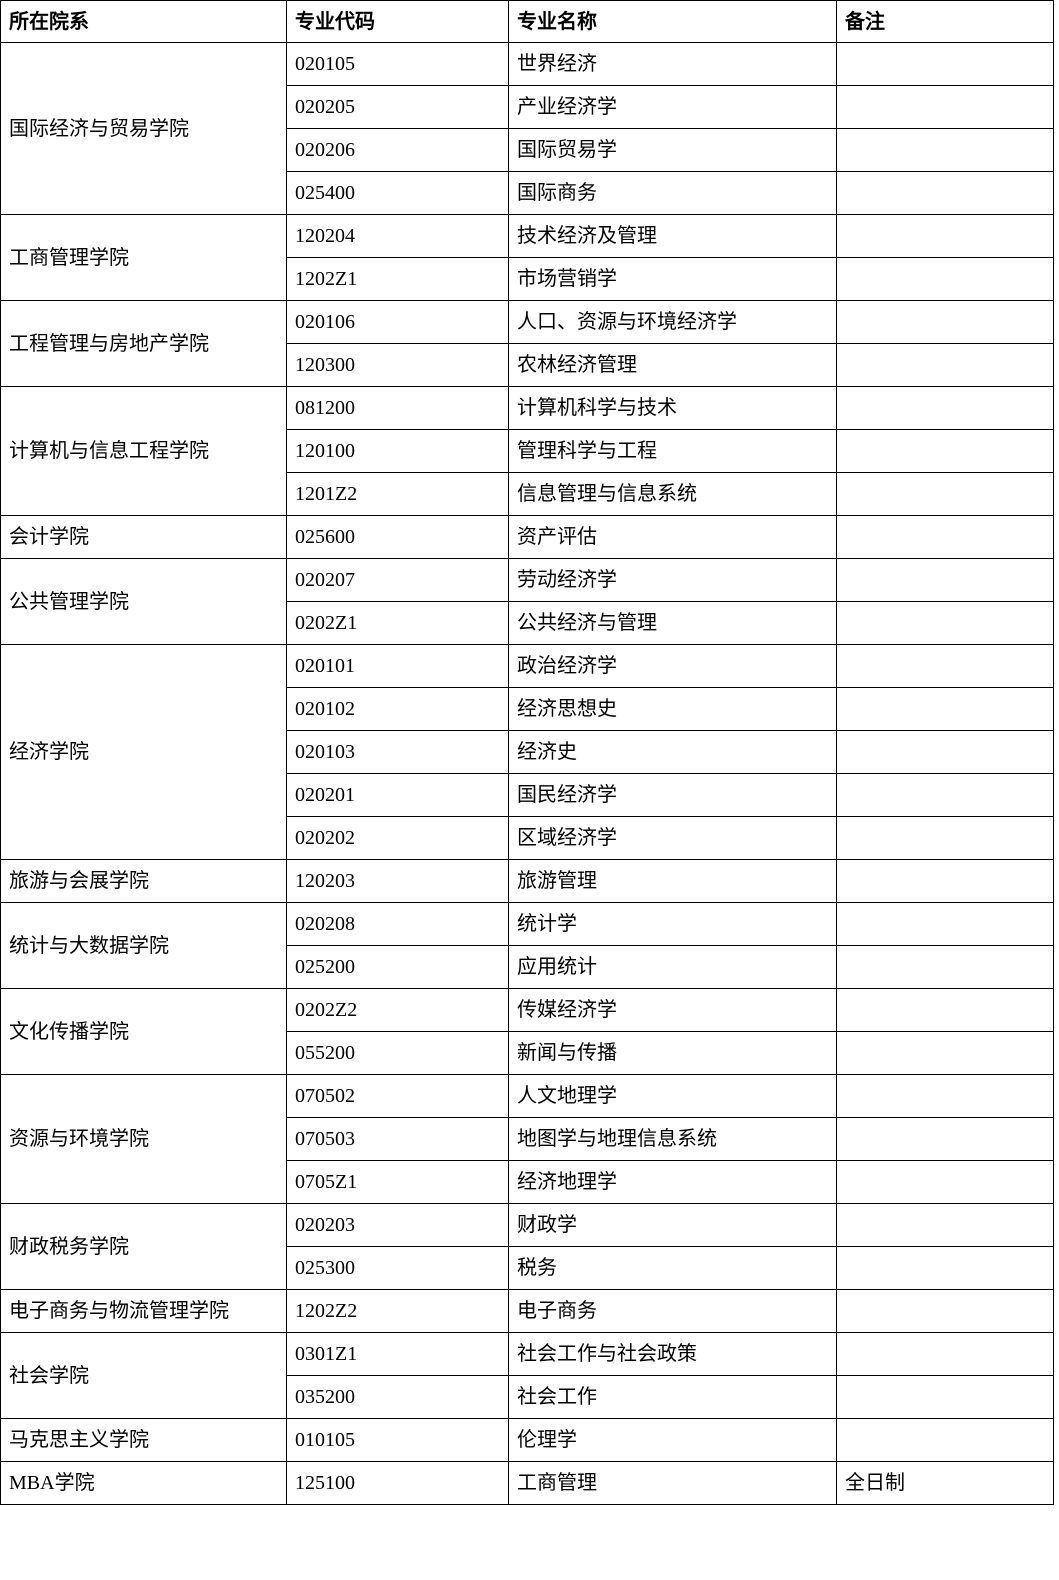  I want to click on table-row: 120100 管理科学与工程, so click(527, 451).